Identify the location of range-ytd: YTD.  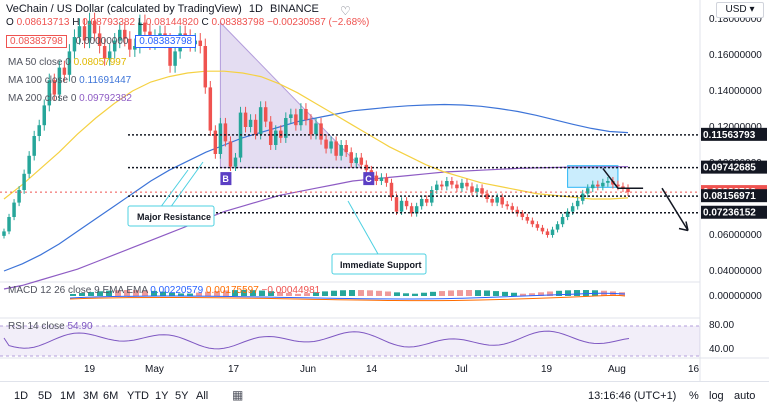
(138, 396).